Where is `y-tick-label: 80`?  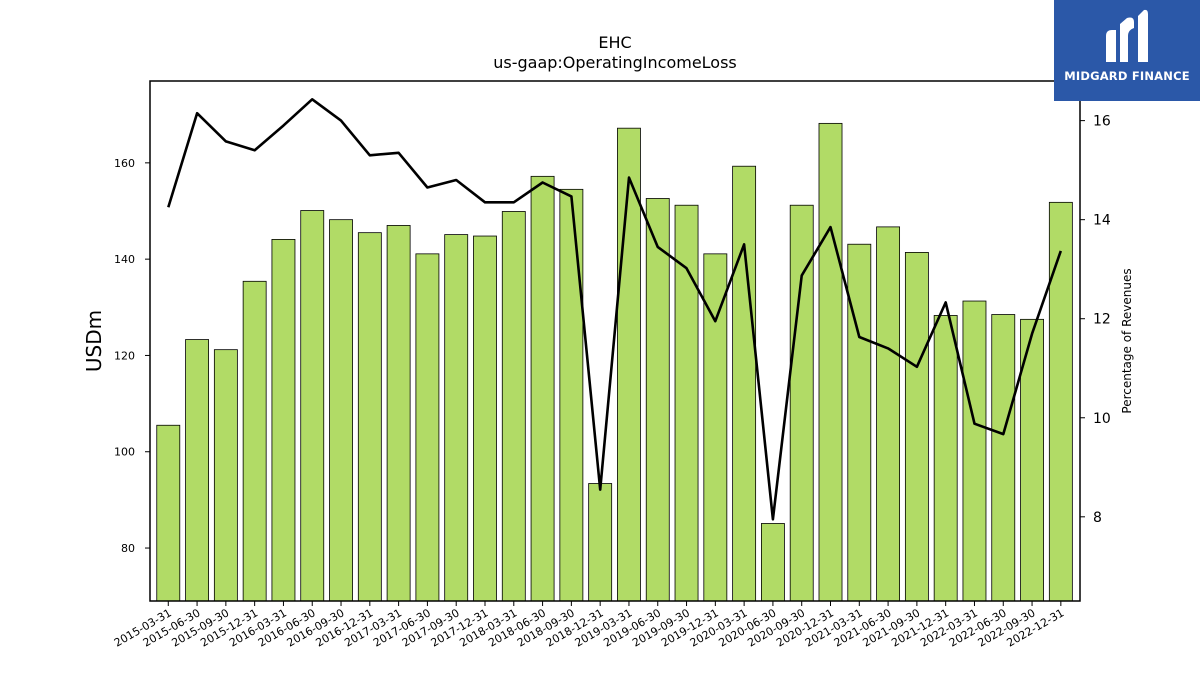 y-tick-label: 80 is located at coordinates (128, 548).